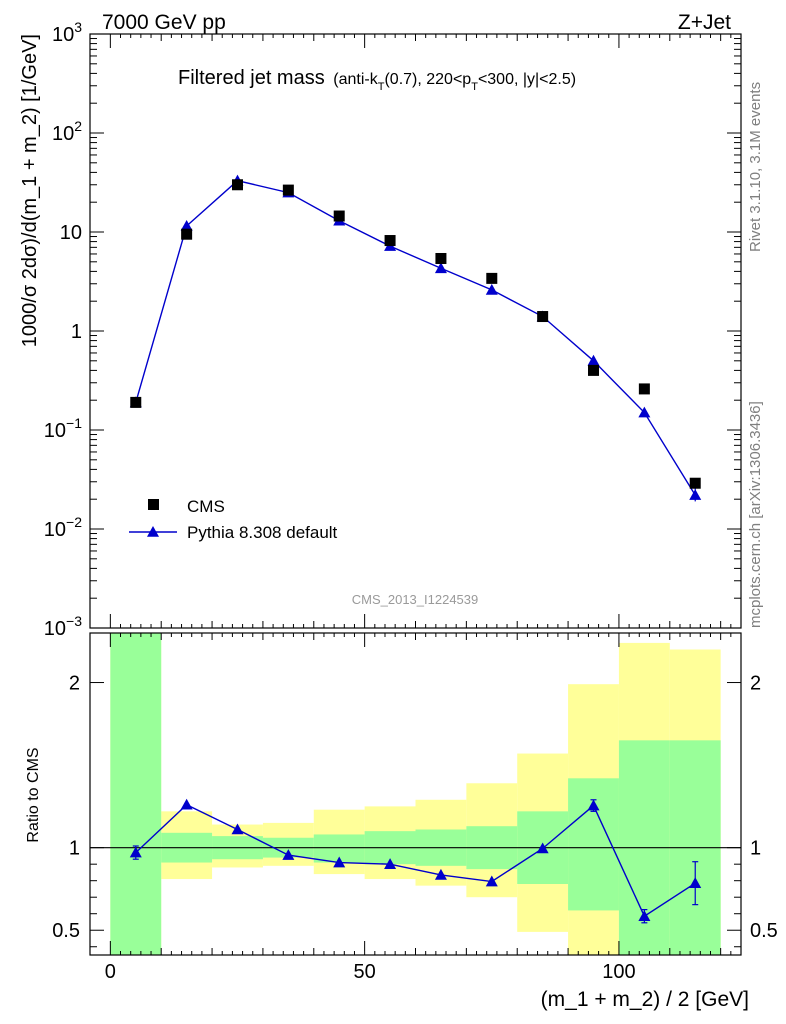 The image size is (786, 1024). What do you see at coordinates (618, 972) in the screenshot?
I see `ratio-x-tick-label: 100` at bounding box center [618, 972].